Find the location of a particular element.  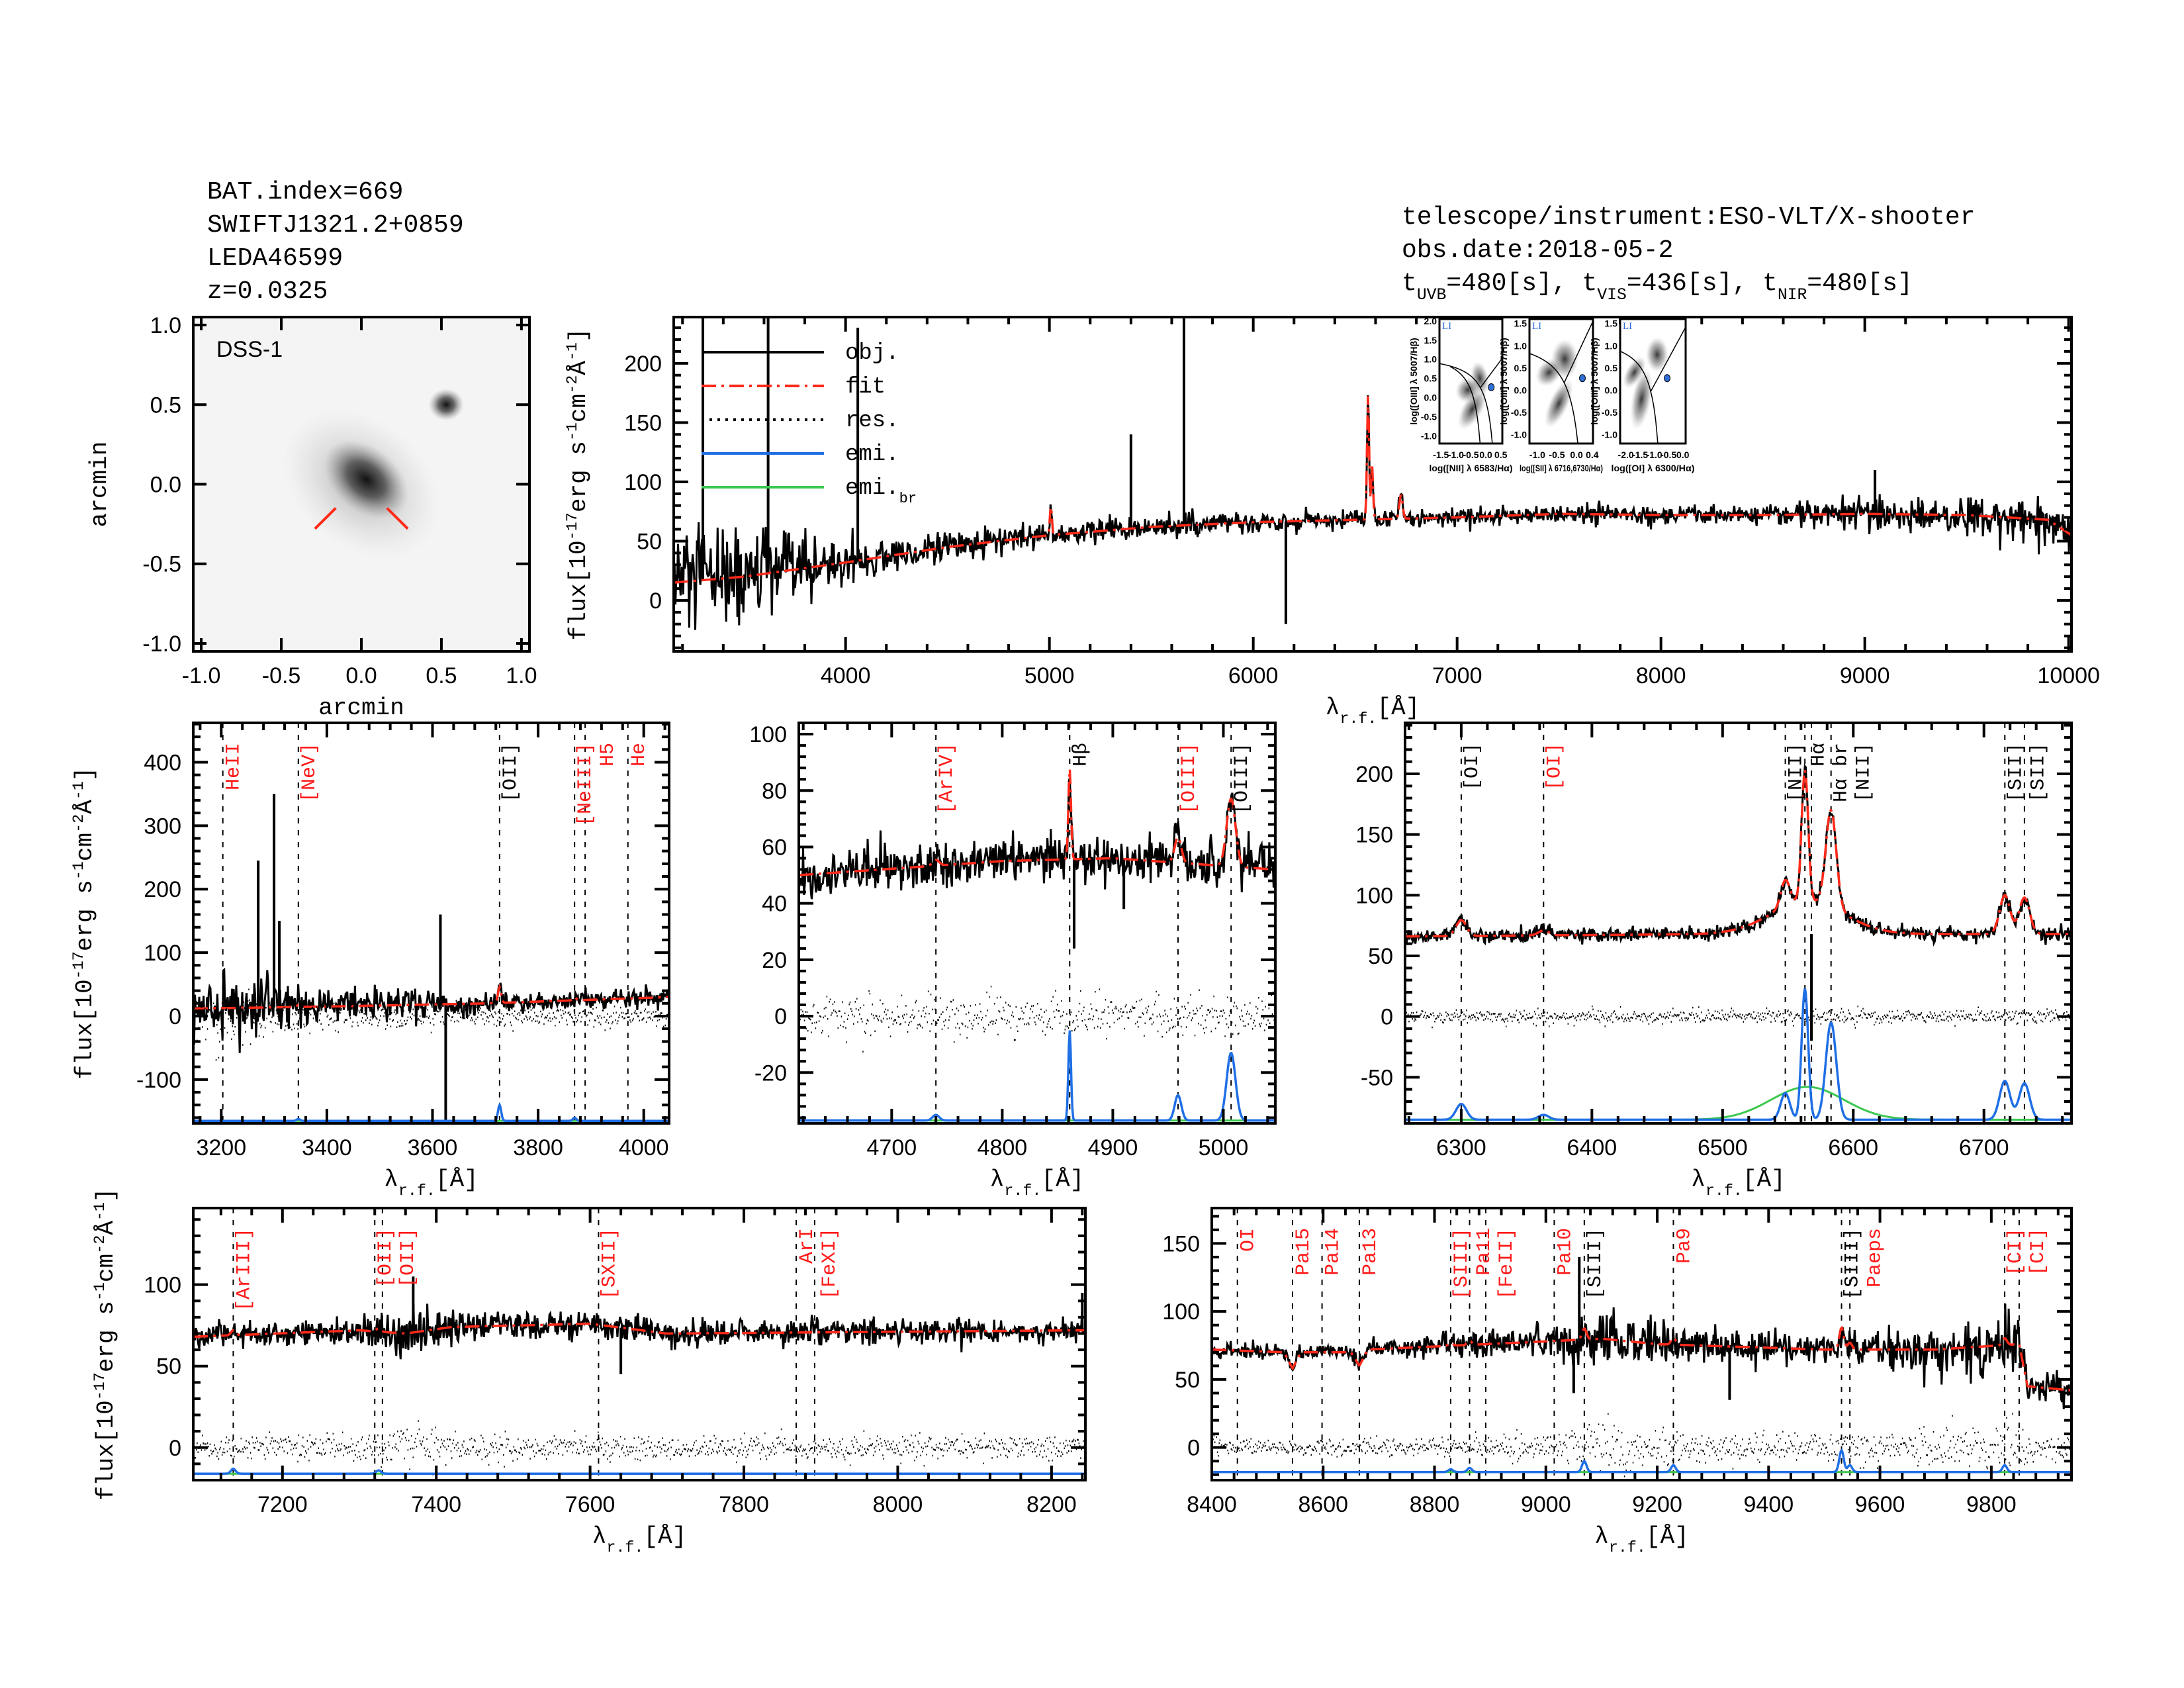

inset-x-tick-label: -0.5 is located at coordinates (1669, 454).